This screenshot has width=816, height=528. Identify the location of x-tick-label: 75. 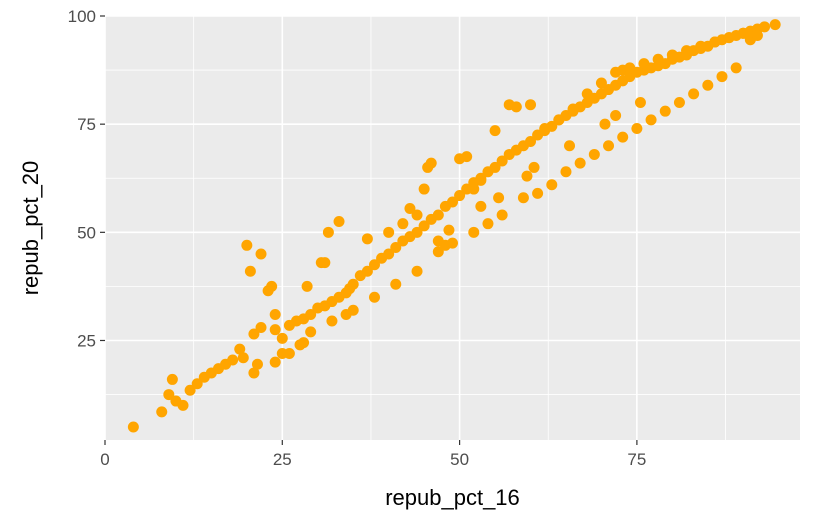
(636, 459).